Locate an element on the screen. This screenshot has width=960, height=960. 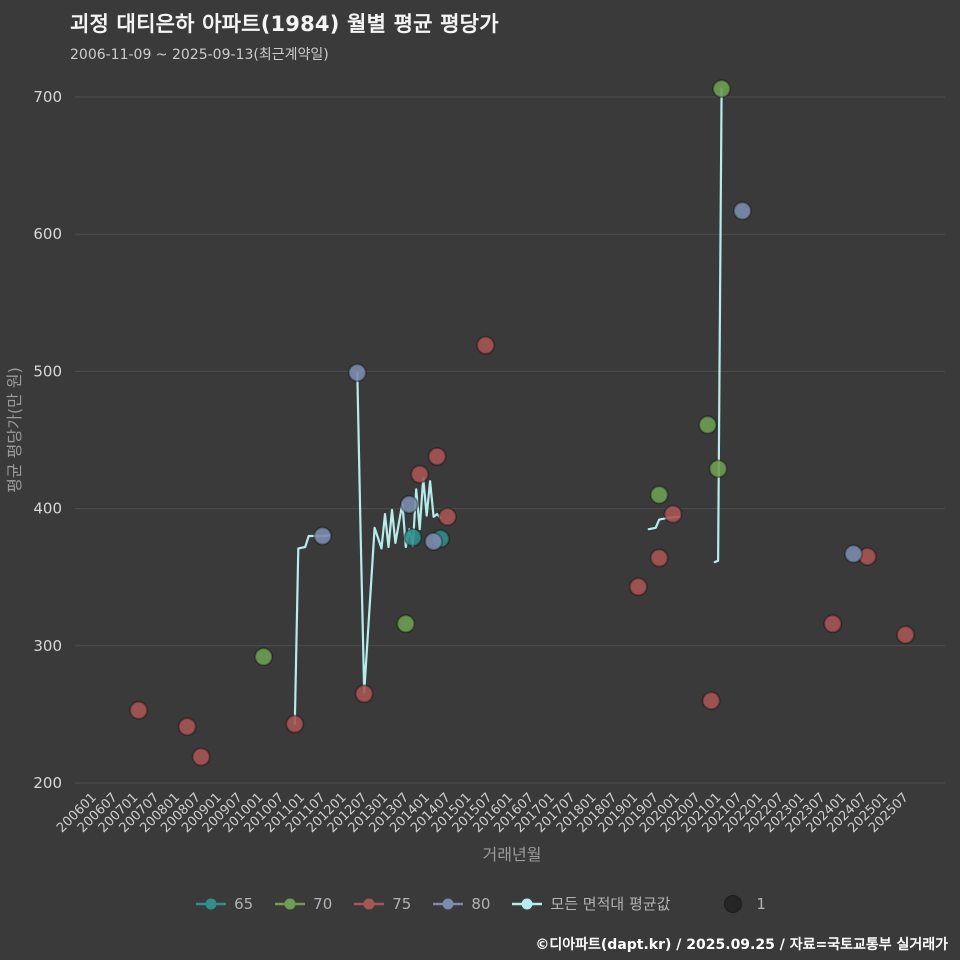
legend-label: 80 is located at coordinates (481, 903).